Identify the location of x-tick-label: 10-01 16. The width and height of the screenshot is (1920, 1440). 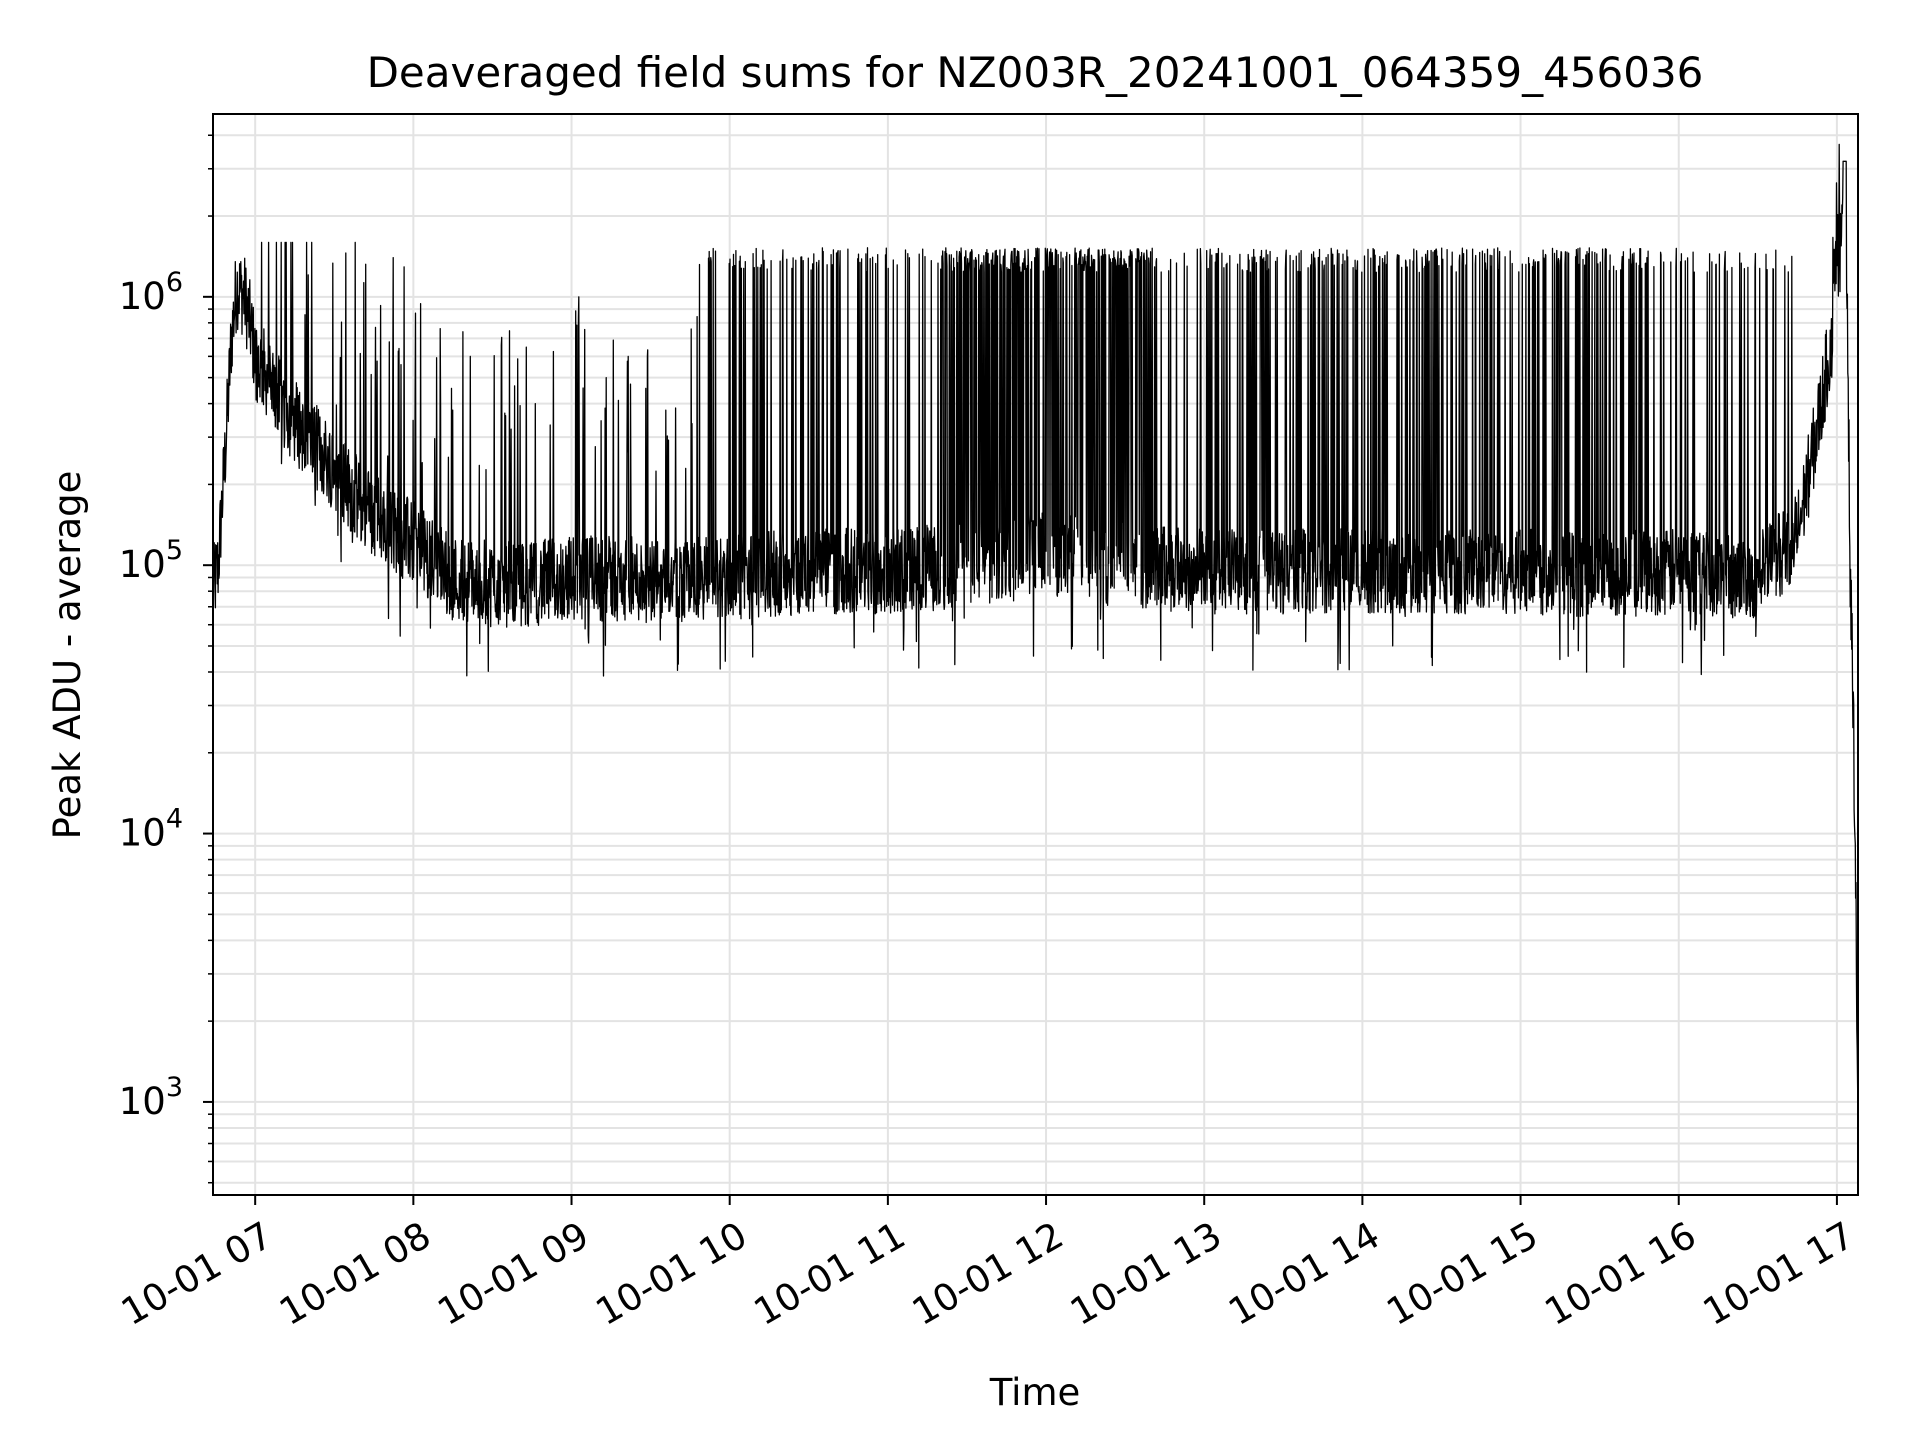
(1621, 1274).